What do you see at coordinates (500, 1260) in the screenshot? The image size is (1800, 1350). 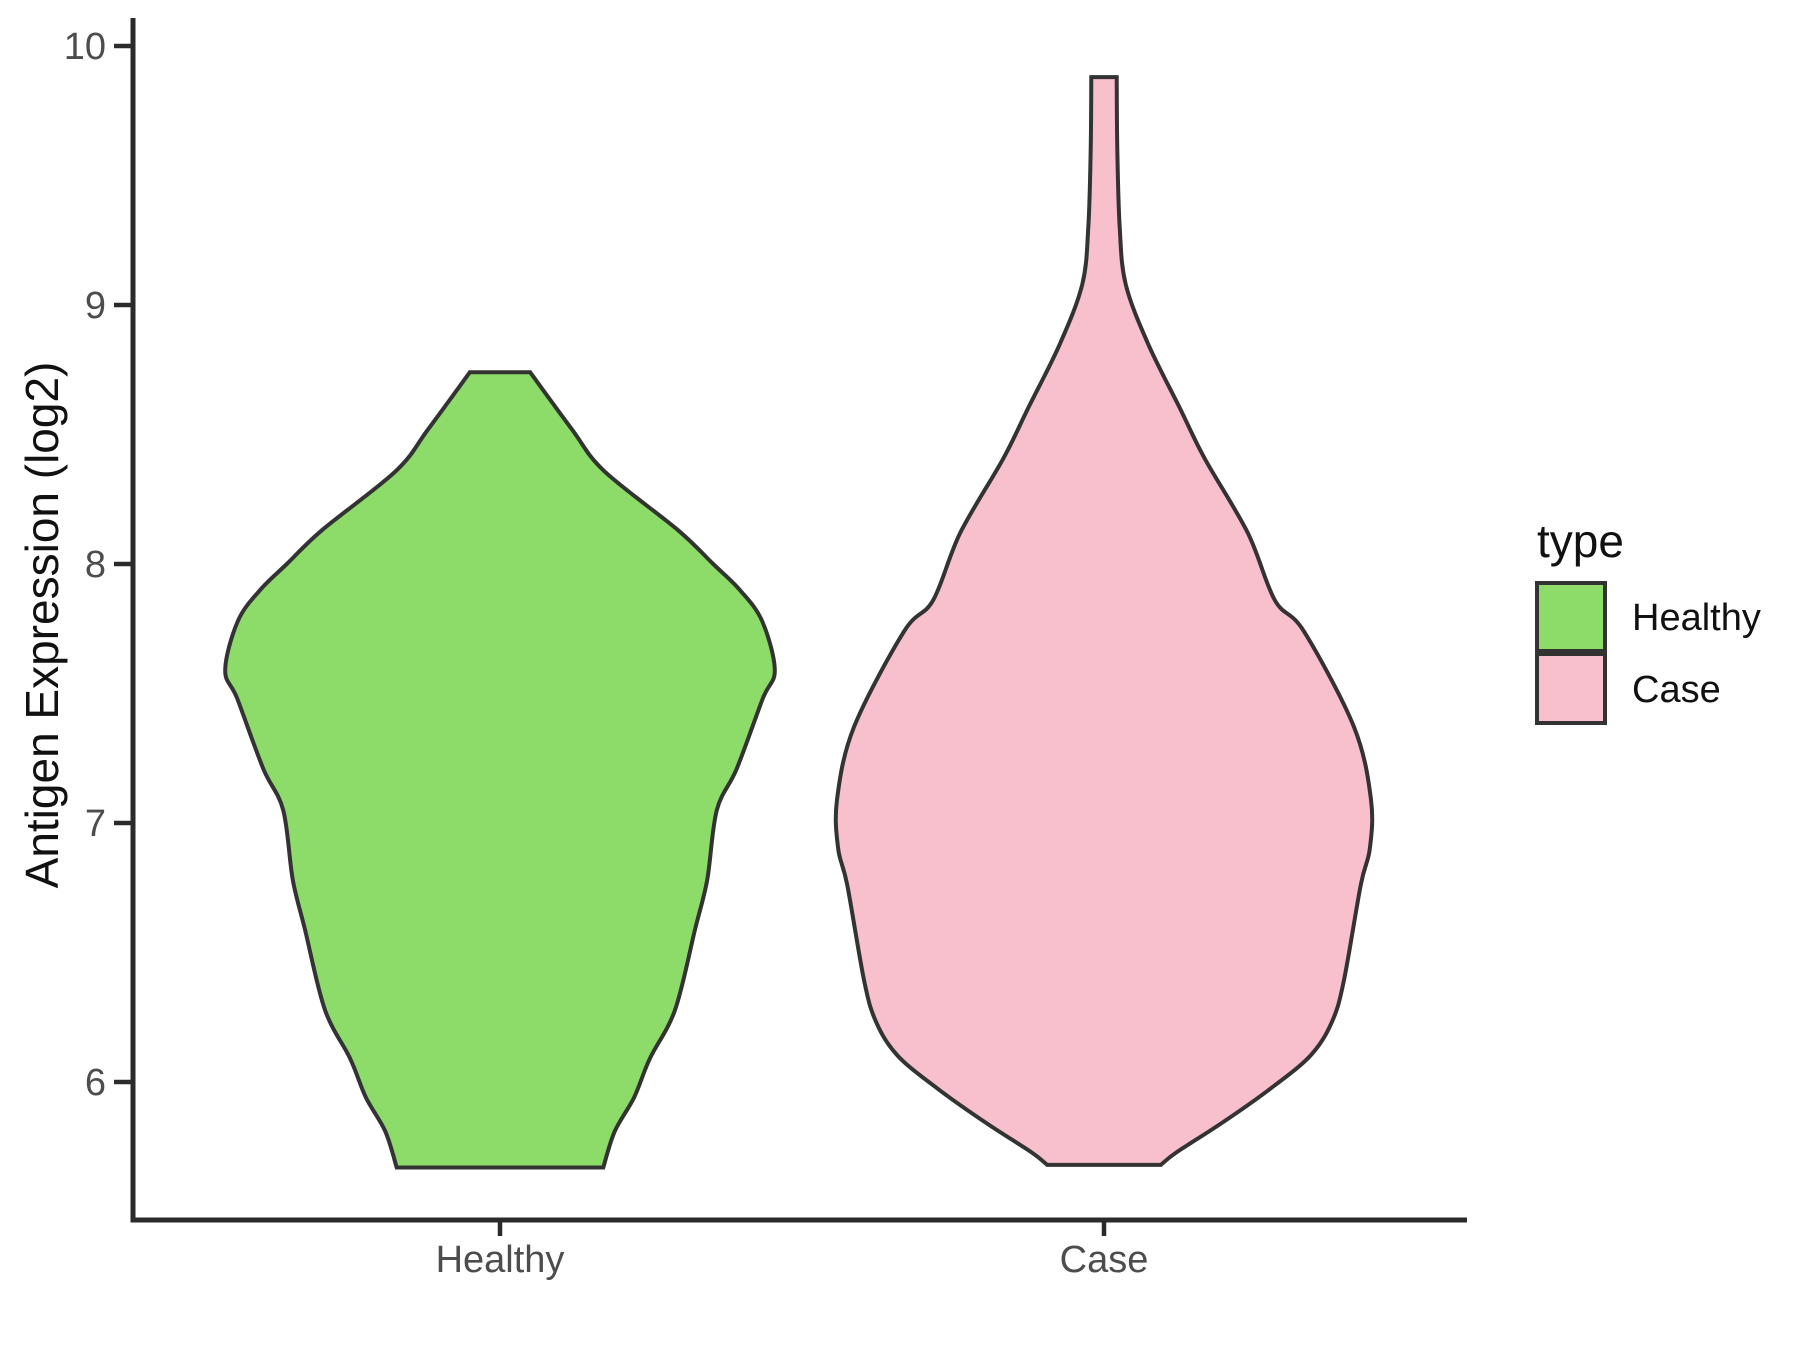 I see `x-tick-label-healthy: Healthy` at bounding box center [500, 1260].